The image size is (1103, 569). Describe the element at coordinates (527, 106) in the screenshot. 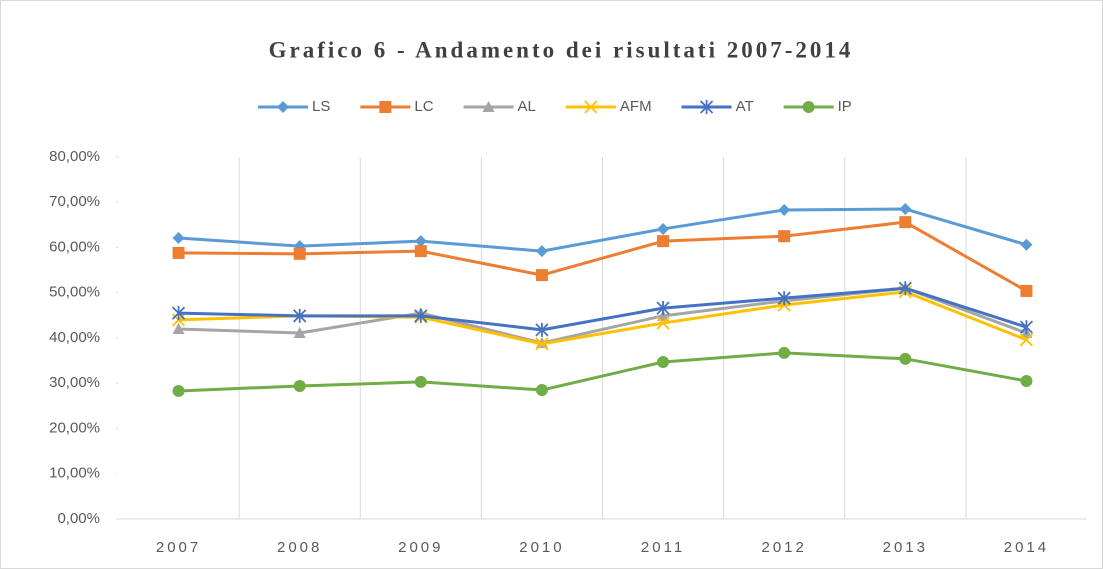

I see `legend-label: AL` at that location.